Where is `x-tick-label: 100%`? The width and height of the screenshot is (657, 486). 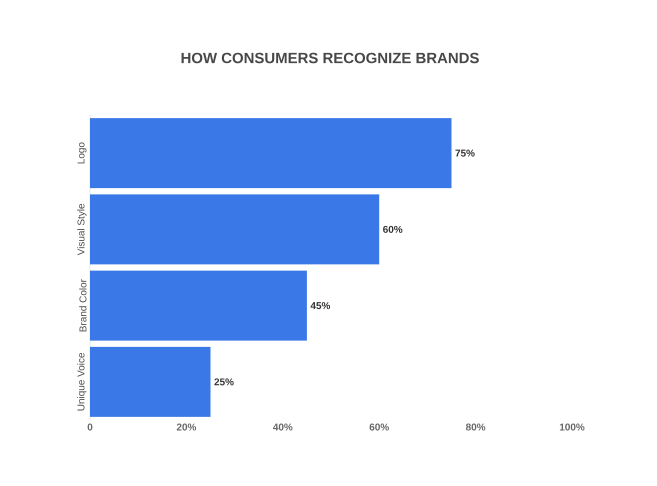 x-tick-label: 100% is located at coordinates (572, 427).